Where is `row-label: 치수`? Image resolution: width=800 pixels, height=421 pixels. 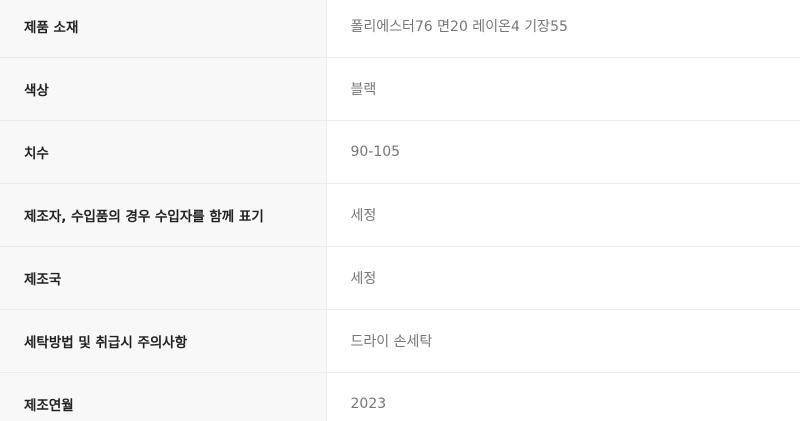 row-label: 치수 is located at coordinates (163, 152).